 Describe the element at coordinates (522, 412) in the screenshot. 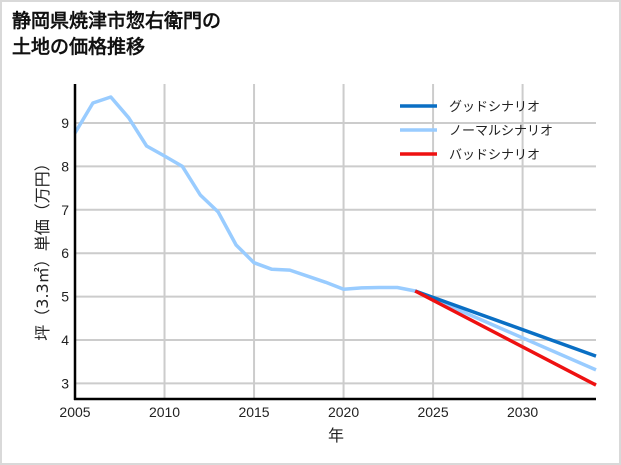

I see `x-tick-label: 2030` at that location.